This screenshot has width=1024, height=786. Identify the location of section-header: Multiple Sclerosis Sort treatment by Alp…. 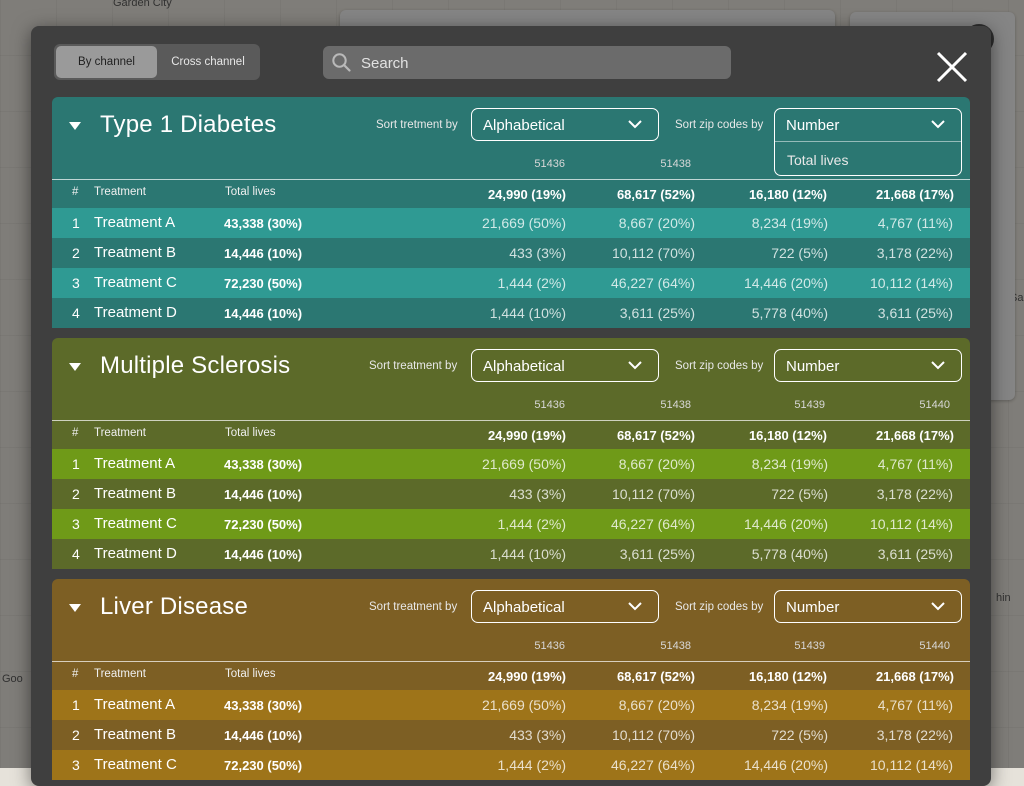
(511, 379).